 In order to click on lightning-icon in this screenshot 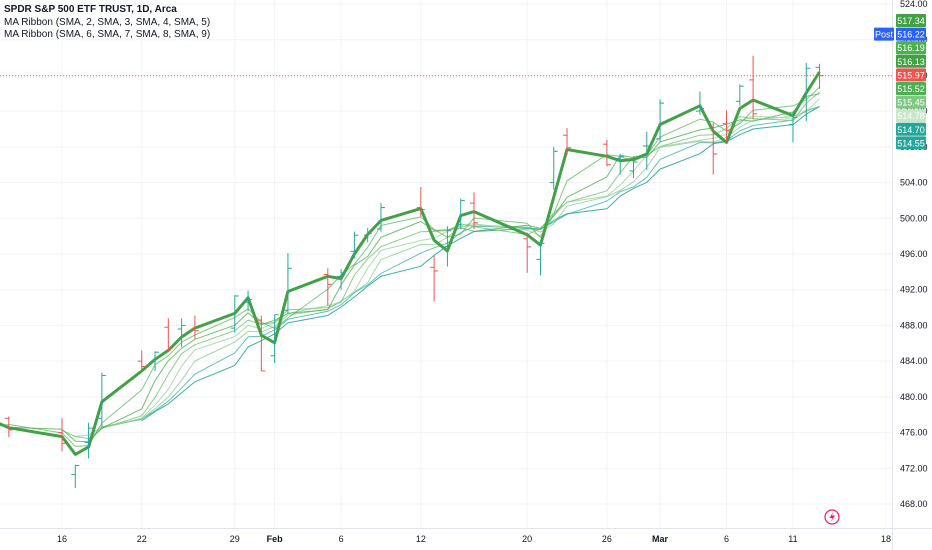, I will do `click(832, 517)`.